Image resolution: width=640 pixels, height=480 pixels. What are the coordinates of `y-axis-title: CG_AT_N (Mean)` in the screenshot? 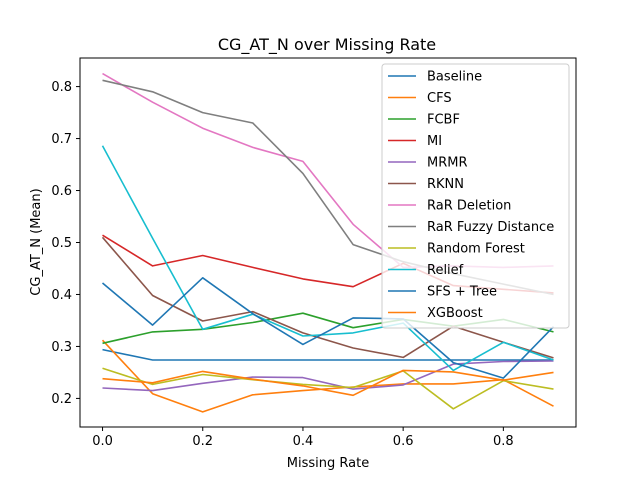 It's located at (36, 241).